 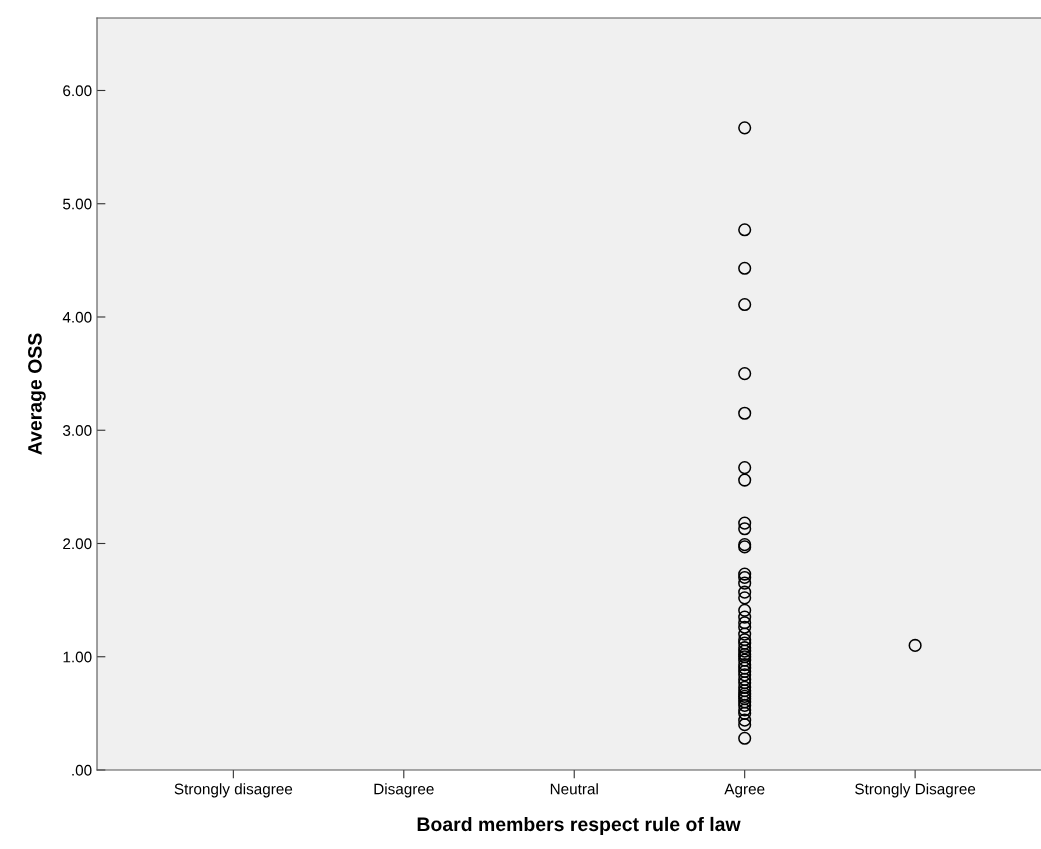 What do you see at coordinates (915, 790) in the screenshot?
I see `x-tick-label: Strongly Disagree` at bounding box center [915, 790].